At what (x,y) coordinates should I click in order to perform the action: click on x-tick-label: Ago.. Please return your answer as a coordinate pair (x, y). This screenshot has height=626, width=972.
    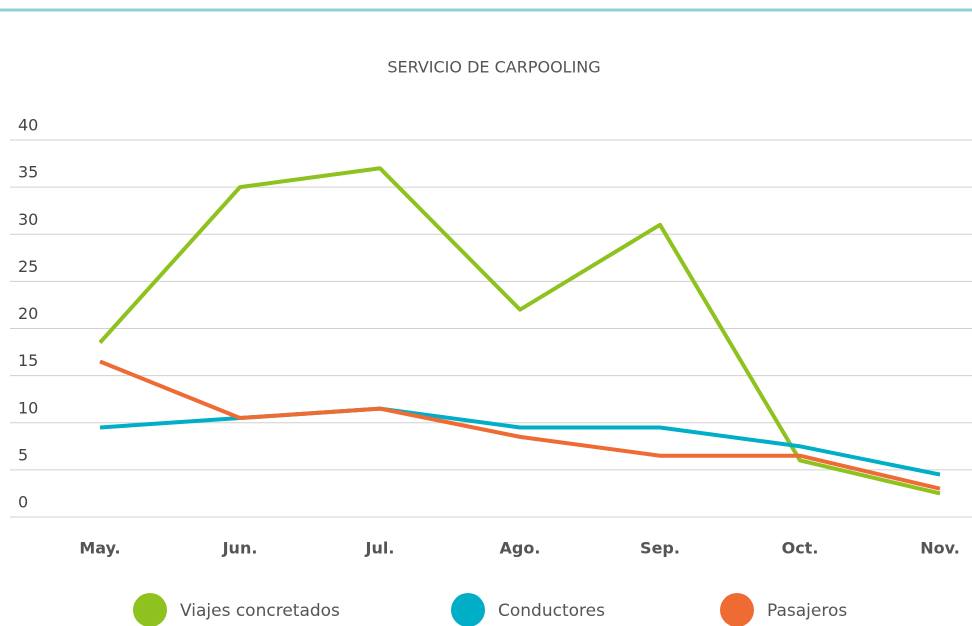
    Looking at the image, I should click on (520, 548).